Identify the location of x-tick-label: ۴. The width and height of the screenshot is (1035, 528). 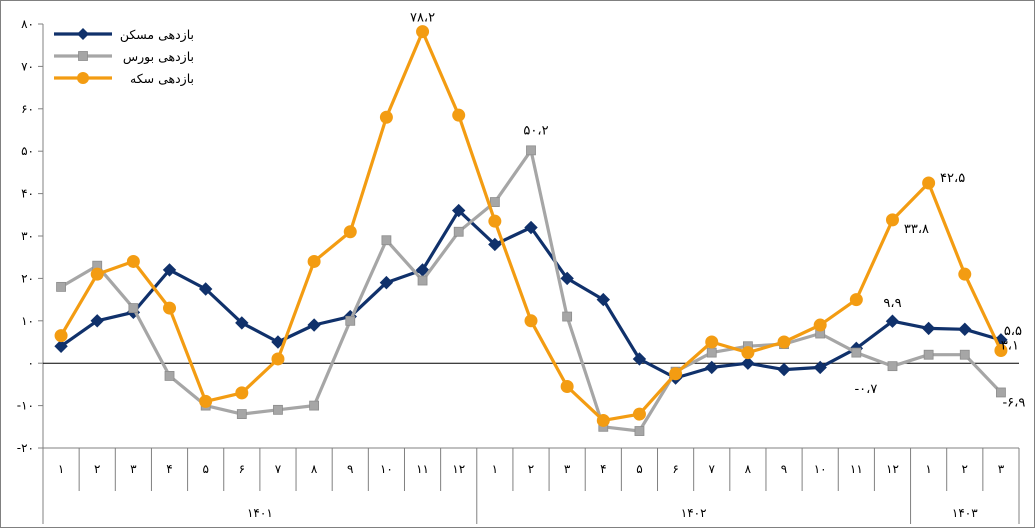
(603, 469).